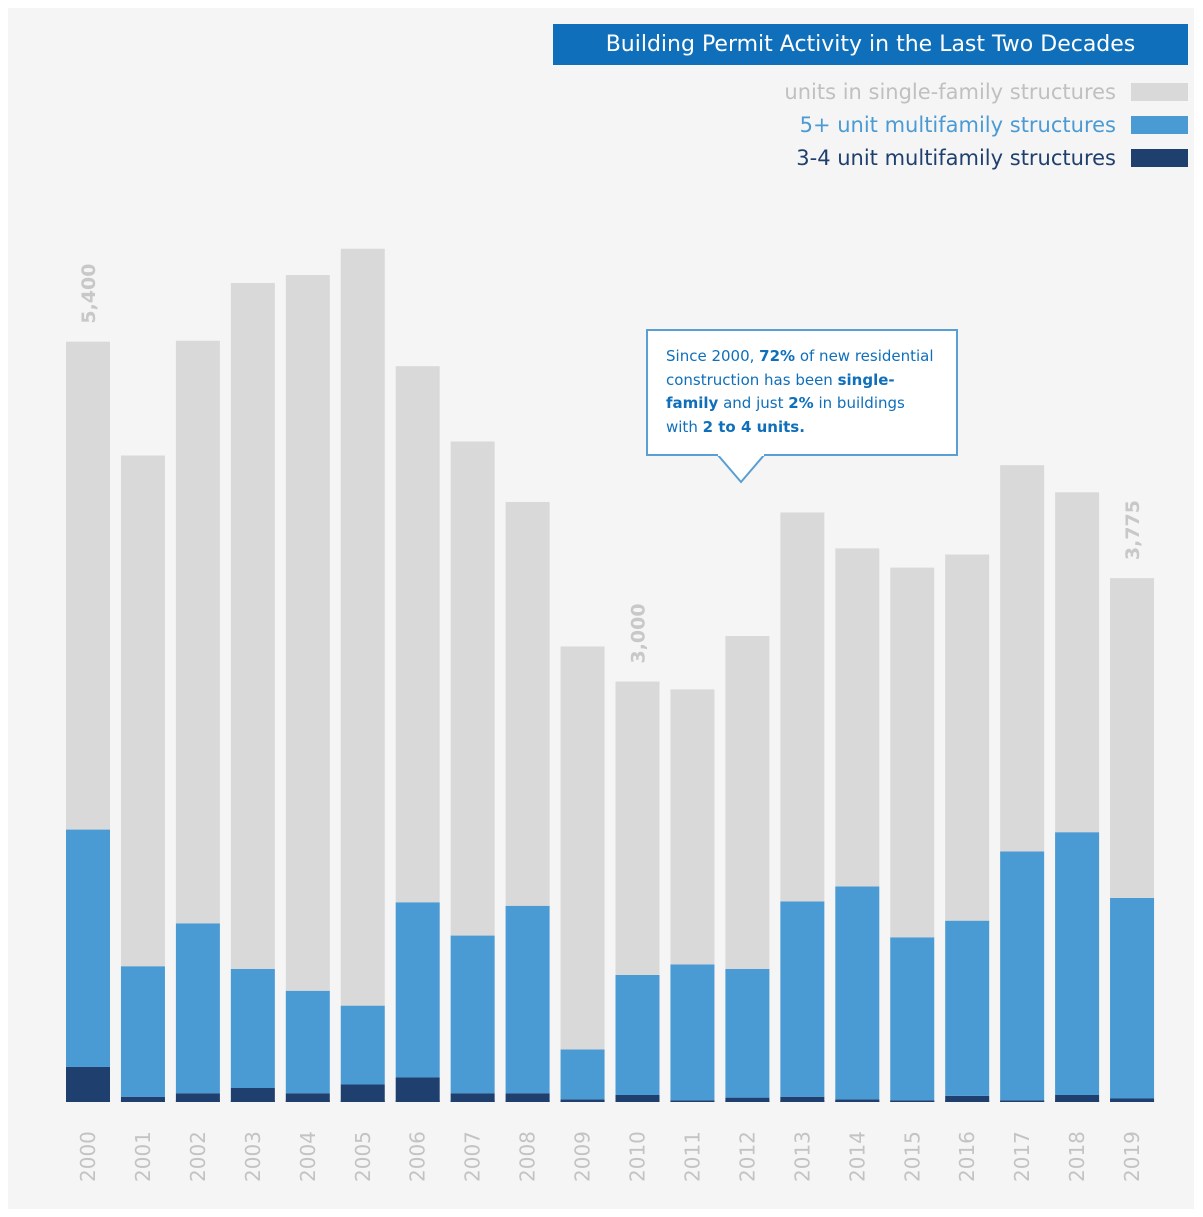  Describe the element at coordinates (1159, 125) in the screenshot. I see `legend-swatch-5plus` at that location.